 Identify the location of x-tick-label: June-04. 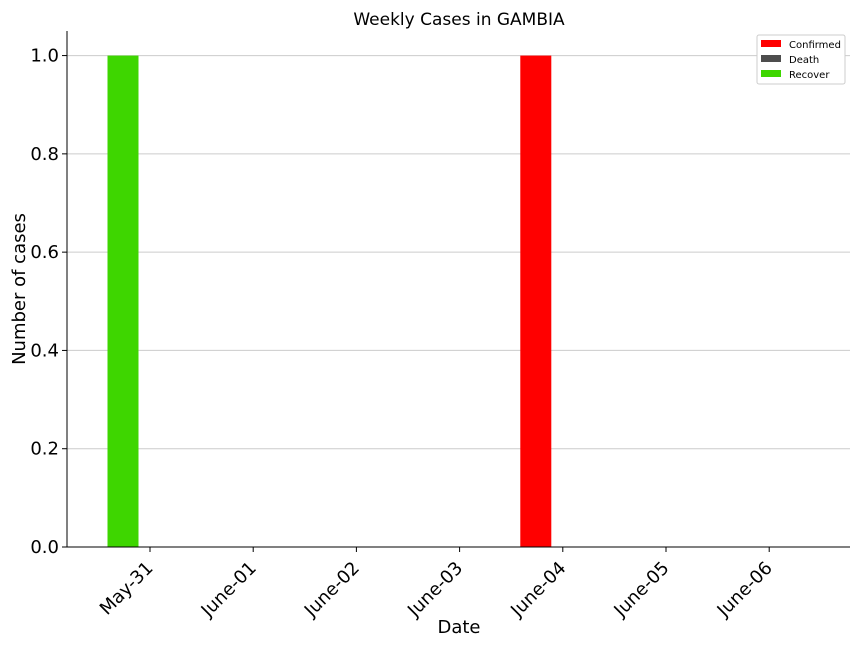
(538, 590).